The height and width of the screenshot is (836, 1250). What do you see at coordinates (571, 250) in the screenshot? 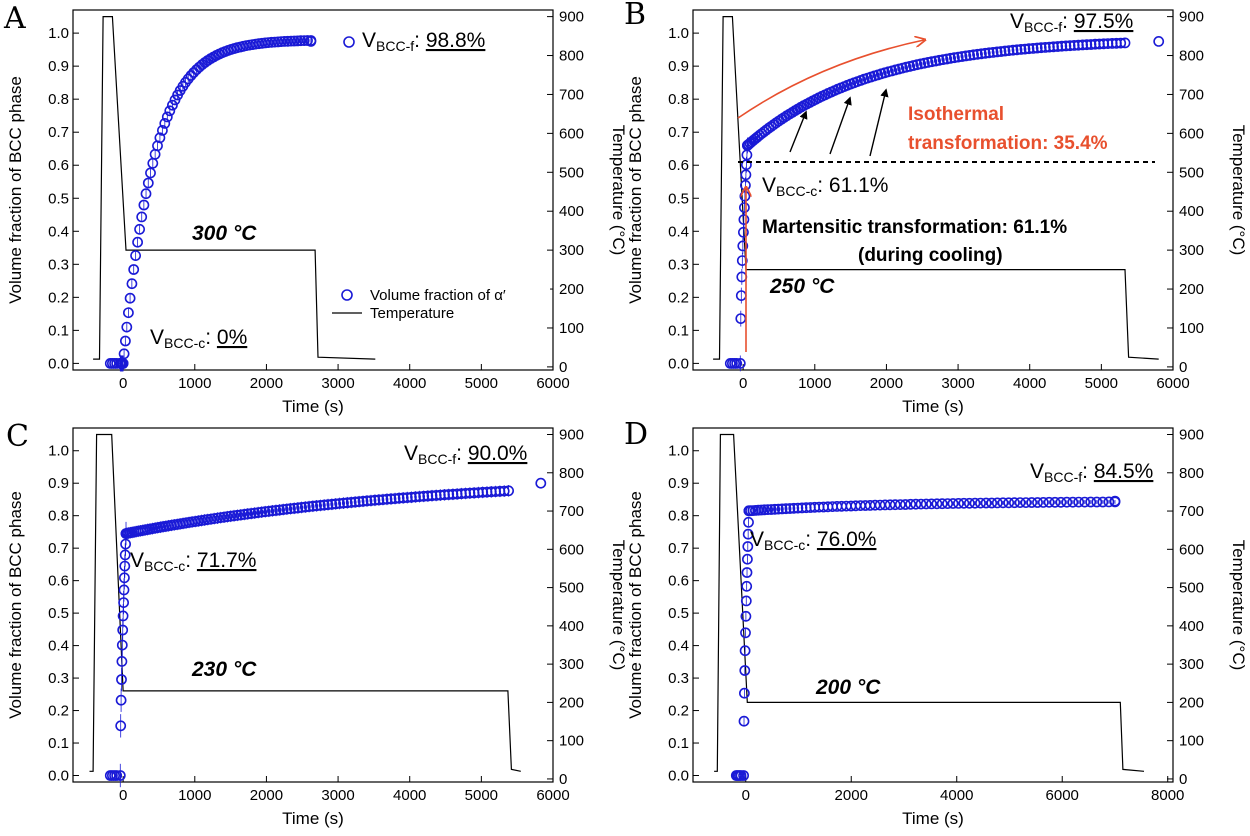
I see `y2-tick-label: 300` at bounding box center [571, 250].